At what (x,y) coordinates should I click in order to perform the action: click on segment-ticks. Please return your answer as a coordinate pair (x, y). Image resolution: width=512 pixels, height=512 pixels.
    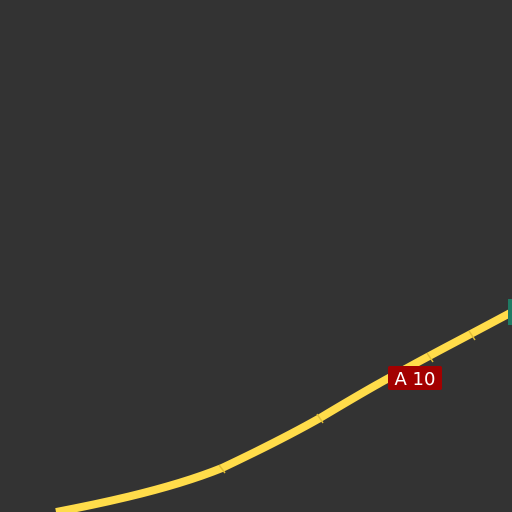
    Looking at the image, I should click on (347, 402).